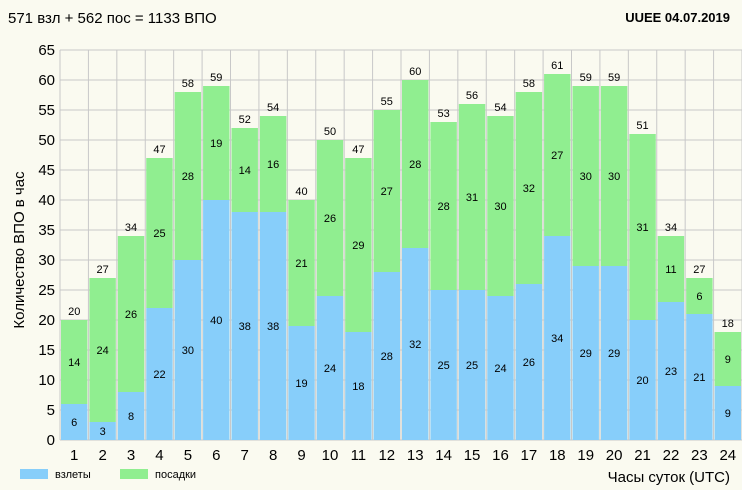 This screenshot has height=490, width=742. I want to click on y-tick-label: 20, so click(46, 320).